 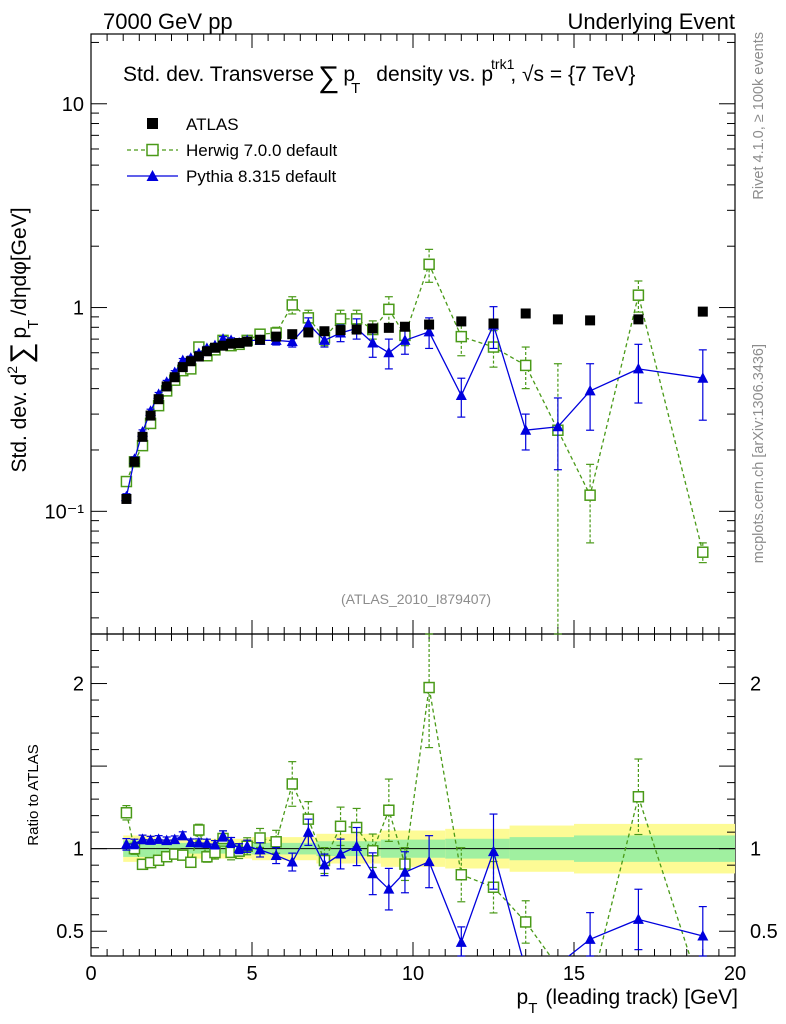 I want to click on legend-herwig-label: Herwig 7.0.0 default, so click(x=261, y=150).